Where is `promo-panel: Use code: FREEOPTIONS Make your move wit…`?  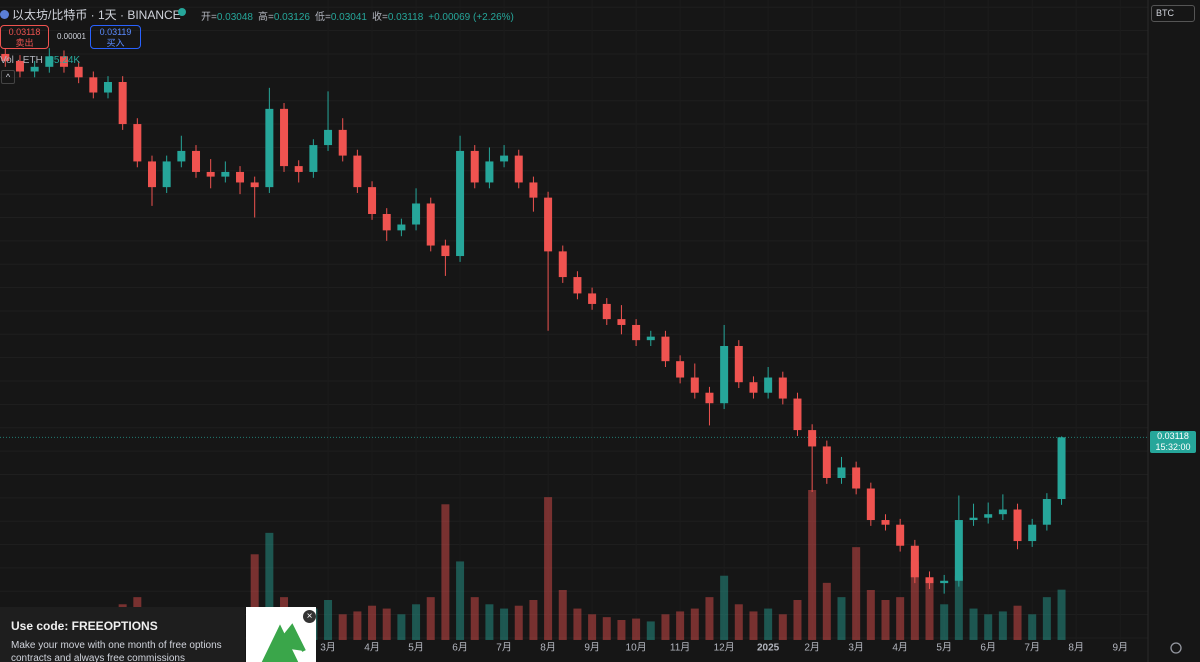
promo-panel: Use code: FREEOPTIONS Make your move wit… is located at coordinates (122, 634).